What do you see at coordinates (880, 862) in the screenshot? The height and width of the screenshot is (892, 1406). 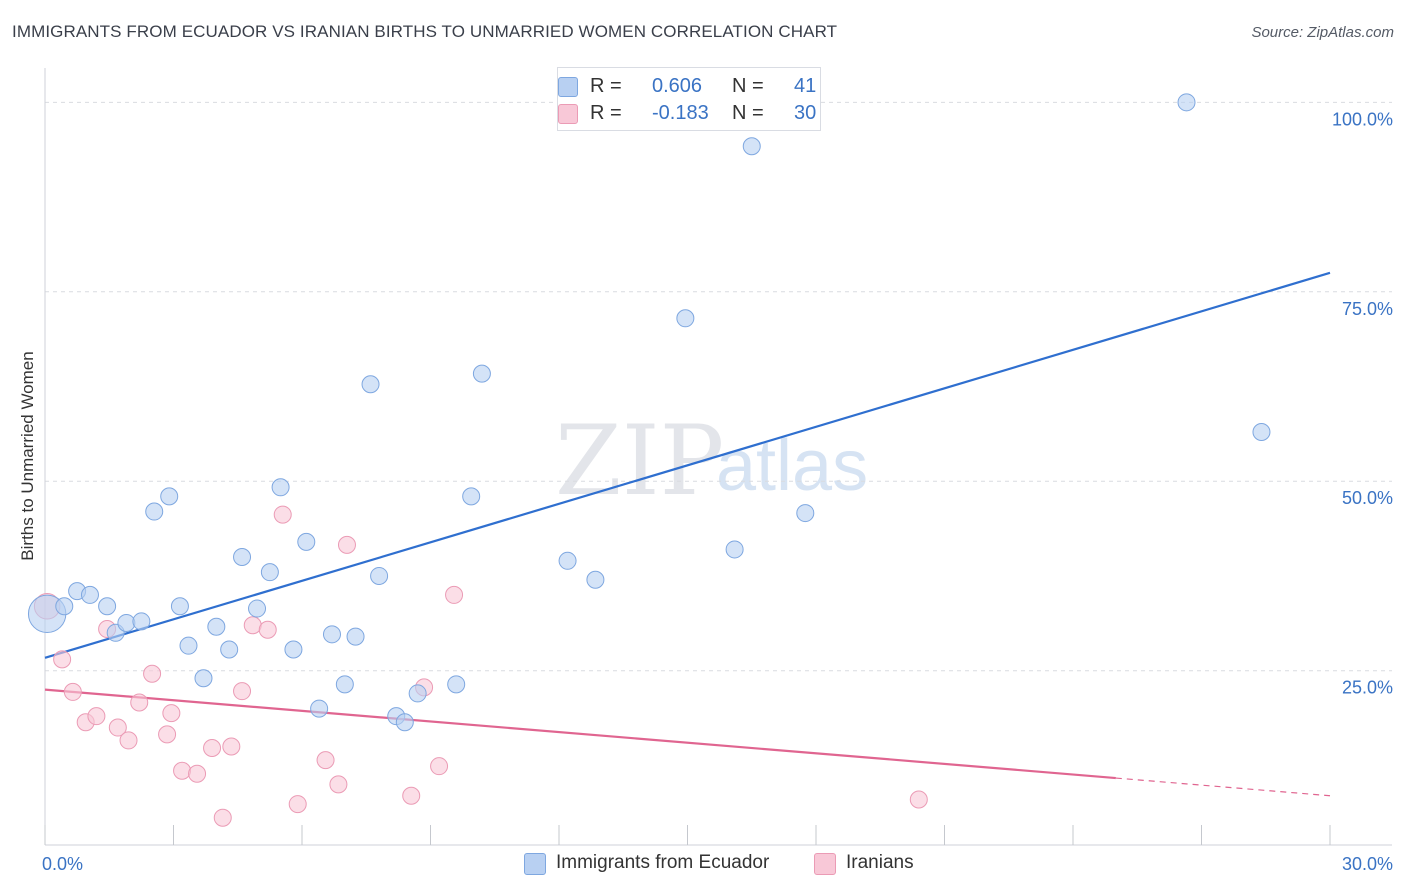 I see `legend-label-iranians: Iranians` at bounding box center [880, 862].